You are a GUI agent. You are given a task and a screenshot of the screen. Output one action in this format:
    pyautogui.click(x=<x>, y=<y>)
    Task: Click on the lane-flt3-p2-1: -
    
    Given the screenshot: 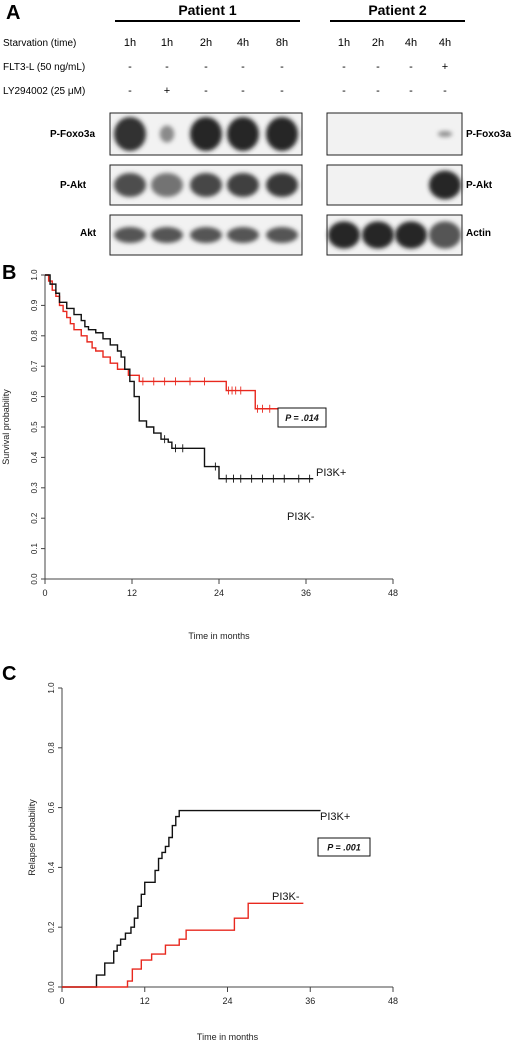 What is the action you would take?
    pyautogui.click(x=344, y=67)
    